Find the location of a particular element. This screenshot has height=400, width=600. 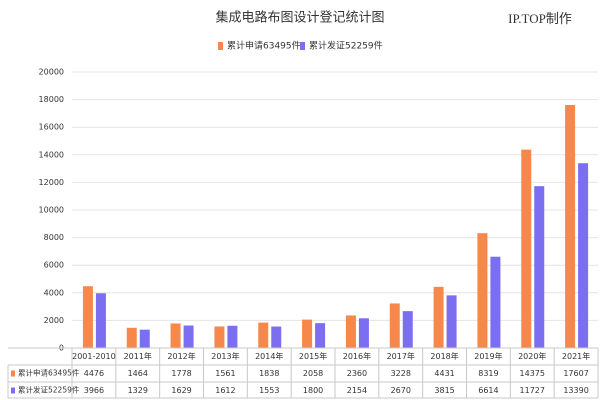

y-tick-label: 12000 is located at coordinates (51, 182).